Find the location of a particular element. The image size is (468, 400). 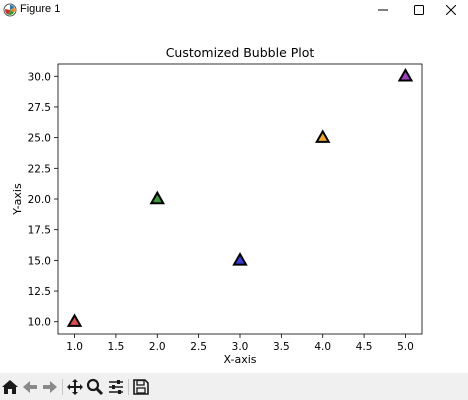

zoom-icon is located at coordinates (95, 387).